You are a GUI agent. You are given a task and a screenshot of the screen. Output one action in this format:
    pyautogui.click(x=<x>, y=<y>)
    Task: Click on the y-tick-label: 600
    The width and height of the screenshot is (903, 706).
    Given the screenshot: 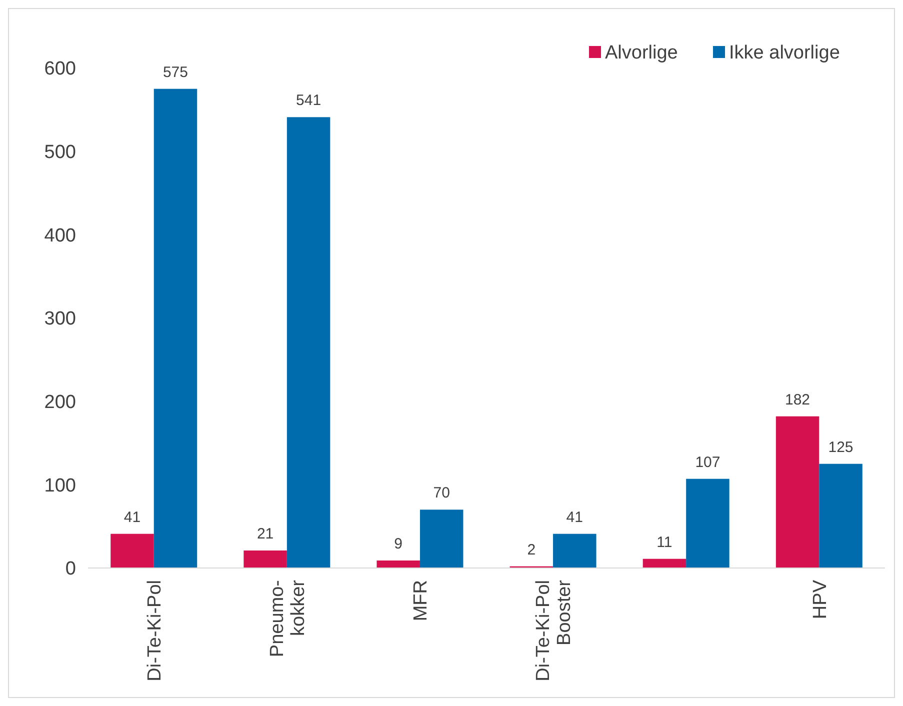 What is the action you would take?
    pyautogui.click(x=60, y=69)
    